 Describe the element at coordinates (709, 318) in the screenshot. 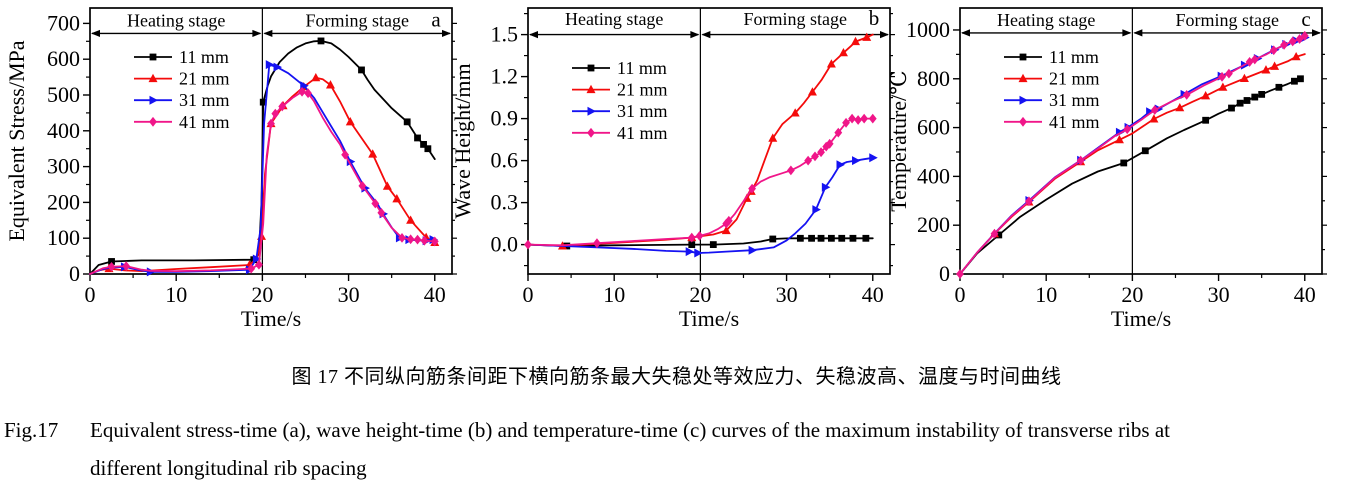

I see `chart-b-x-axis-label: Time/s` at that location.